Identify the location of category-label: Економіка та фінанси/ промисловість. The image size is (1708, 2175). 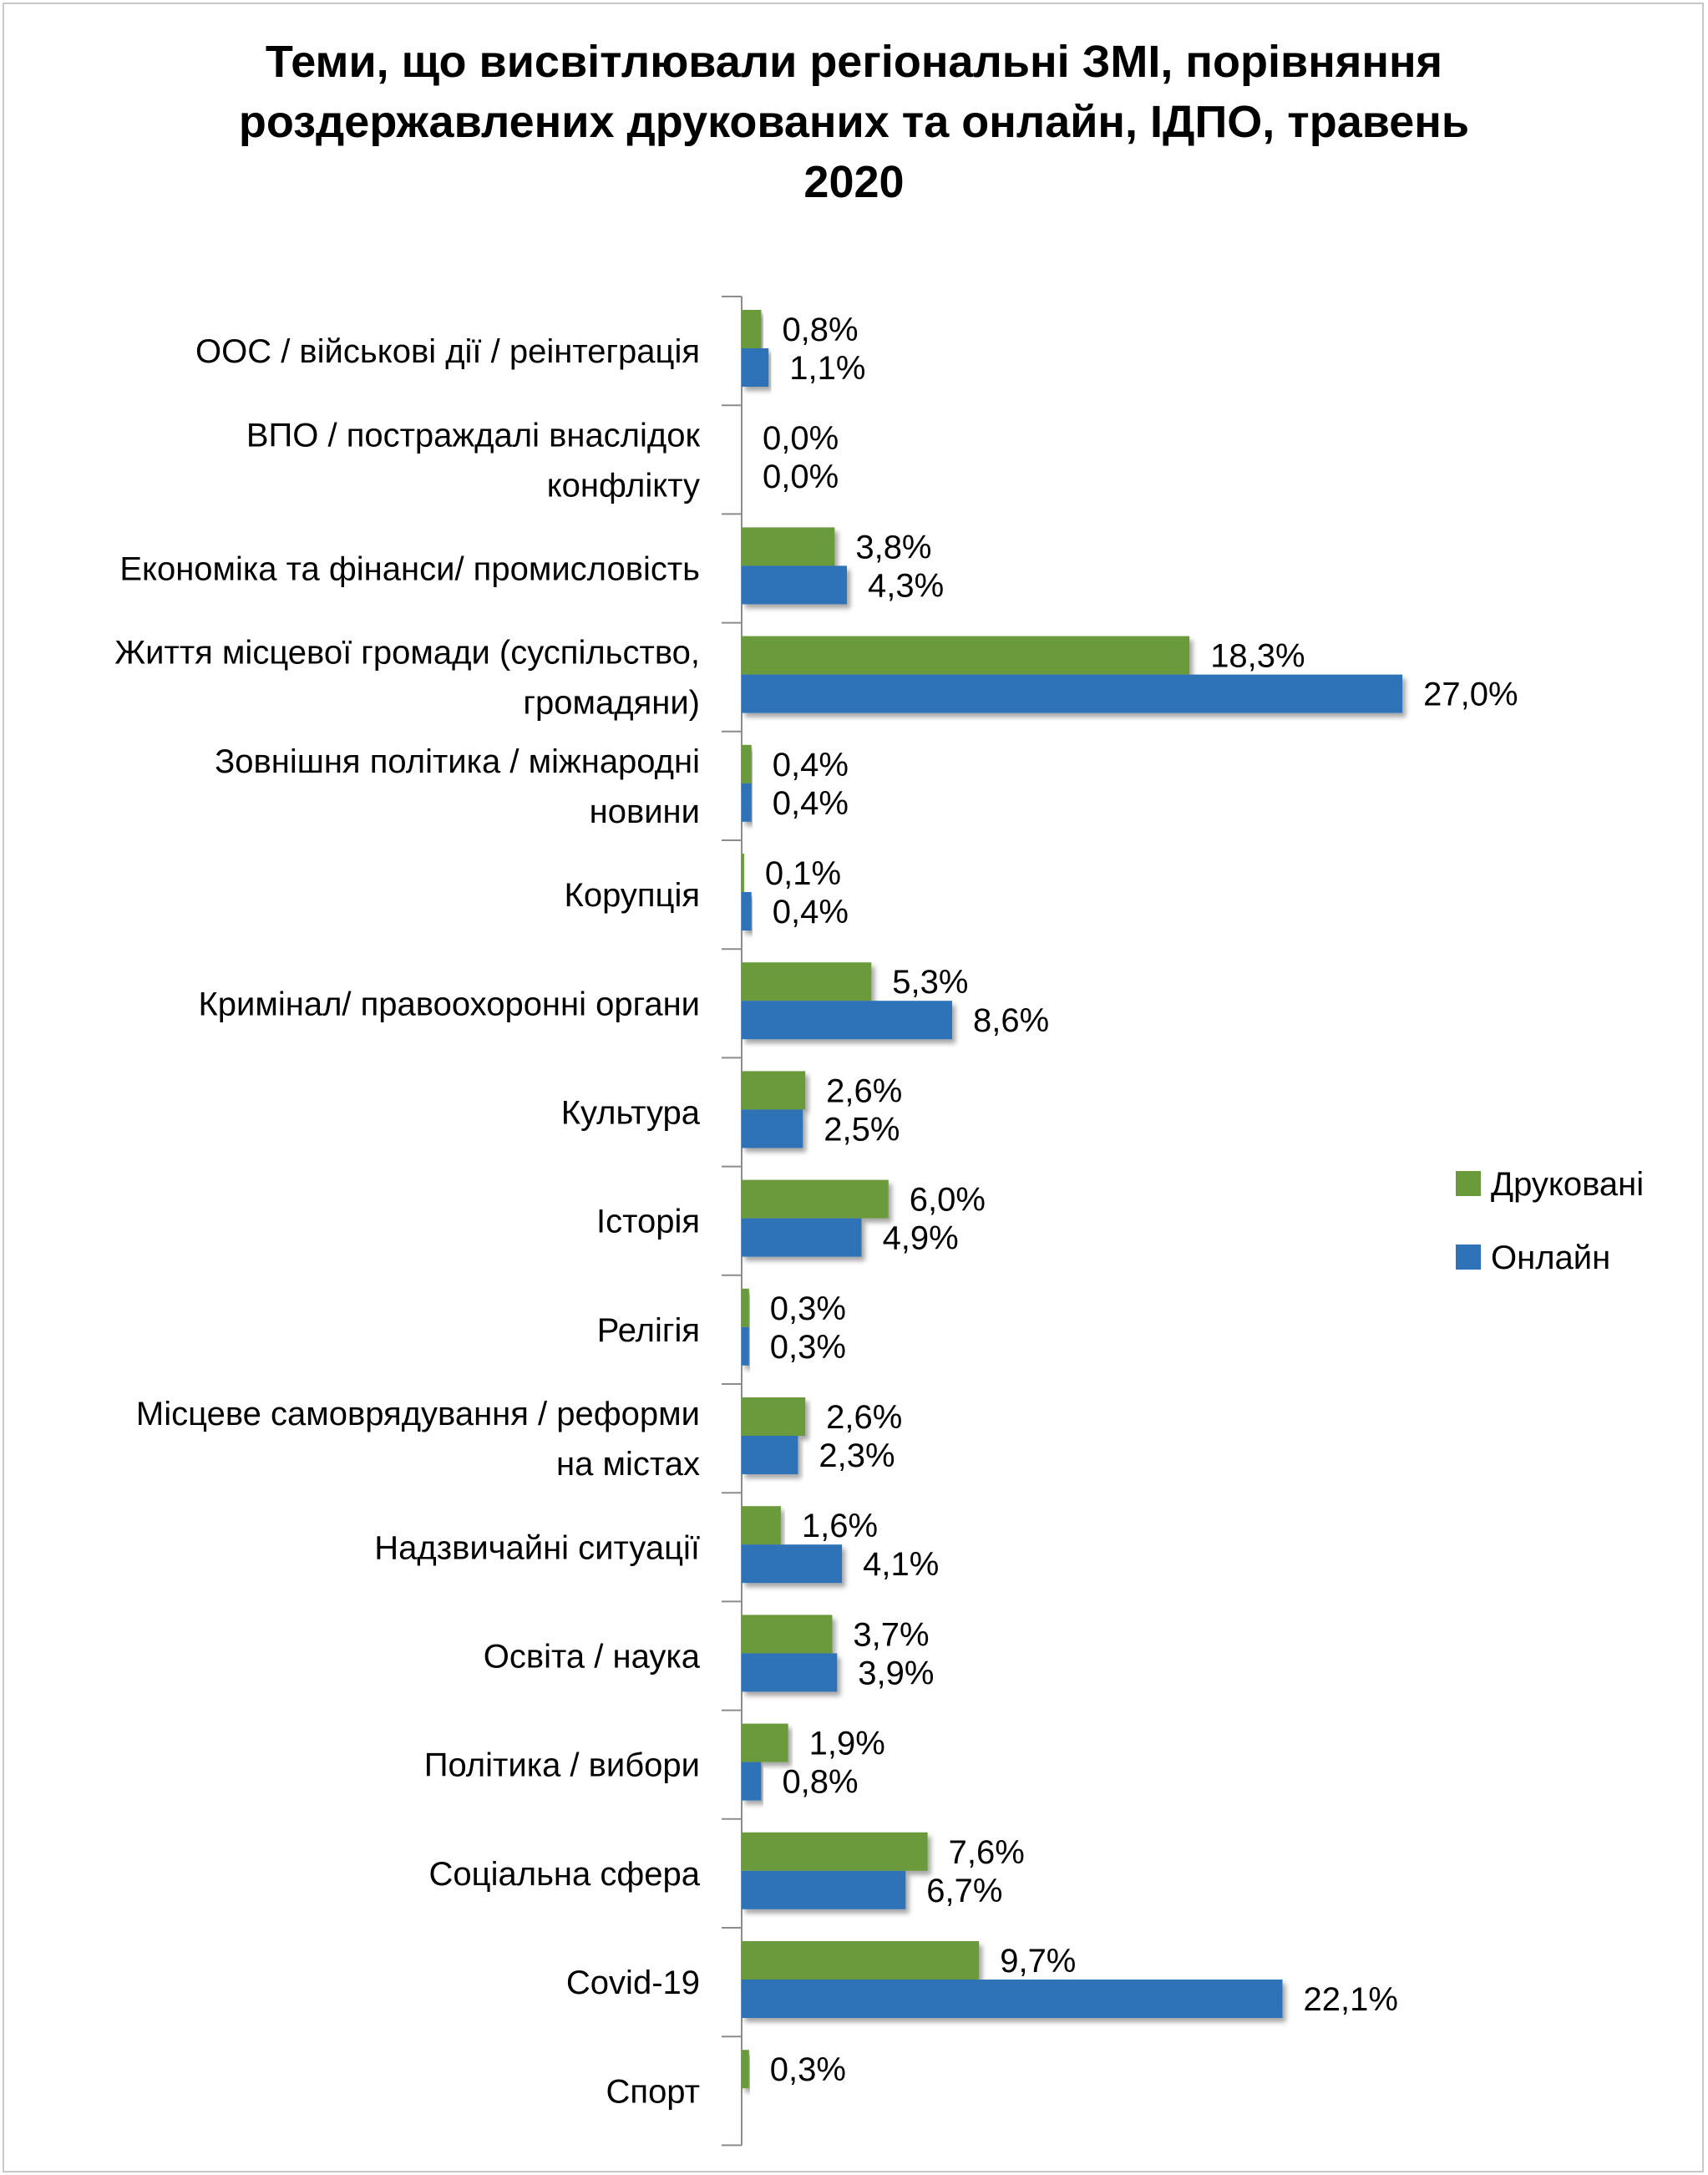
(409, 569).